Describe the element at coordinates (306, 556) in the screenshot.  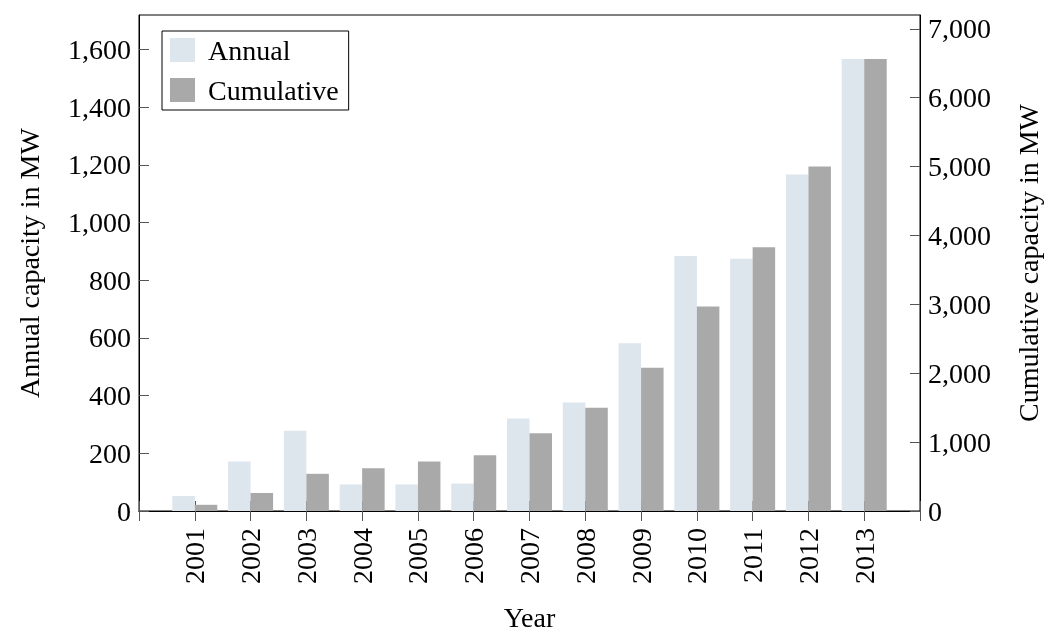
I see `x-tick-label: 2003` at that location.